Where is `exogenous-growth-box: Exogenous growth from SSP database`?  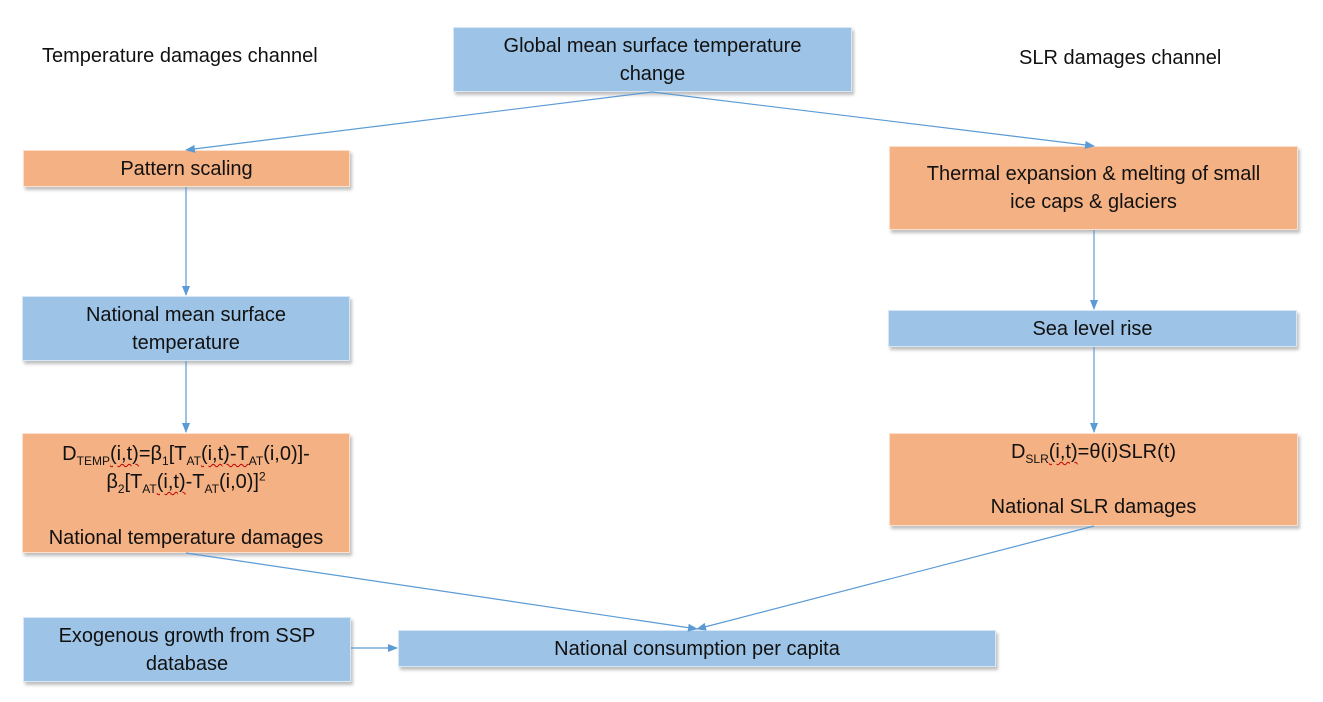 exogenous-growth-box: Exogenous growth from SSP database is located at coordinates (187, 649).